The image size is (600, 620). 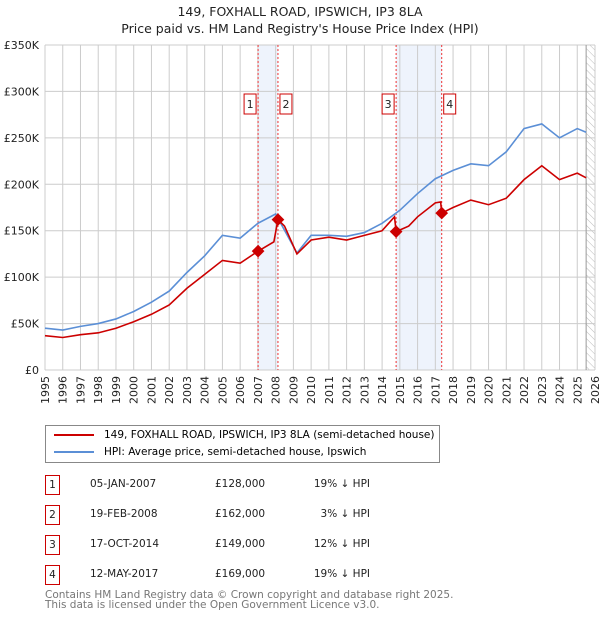 I want to click on y-tick-label: £50K, so click(x=25, y=324).